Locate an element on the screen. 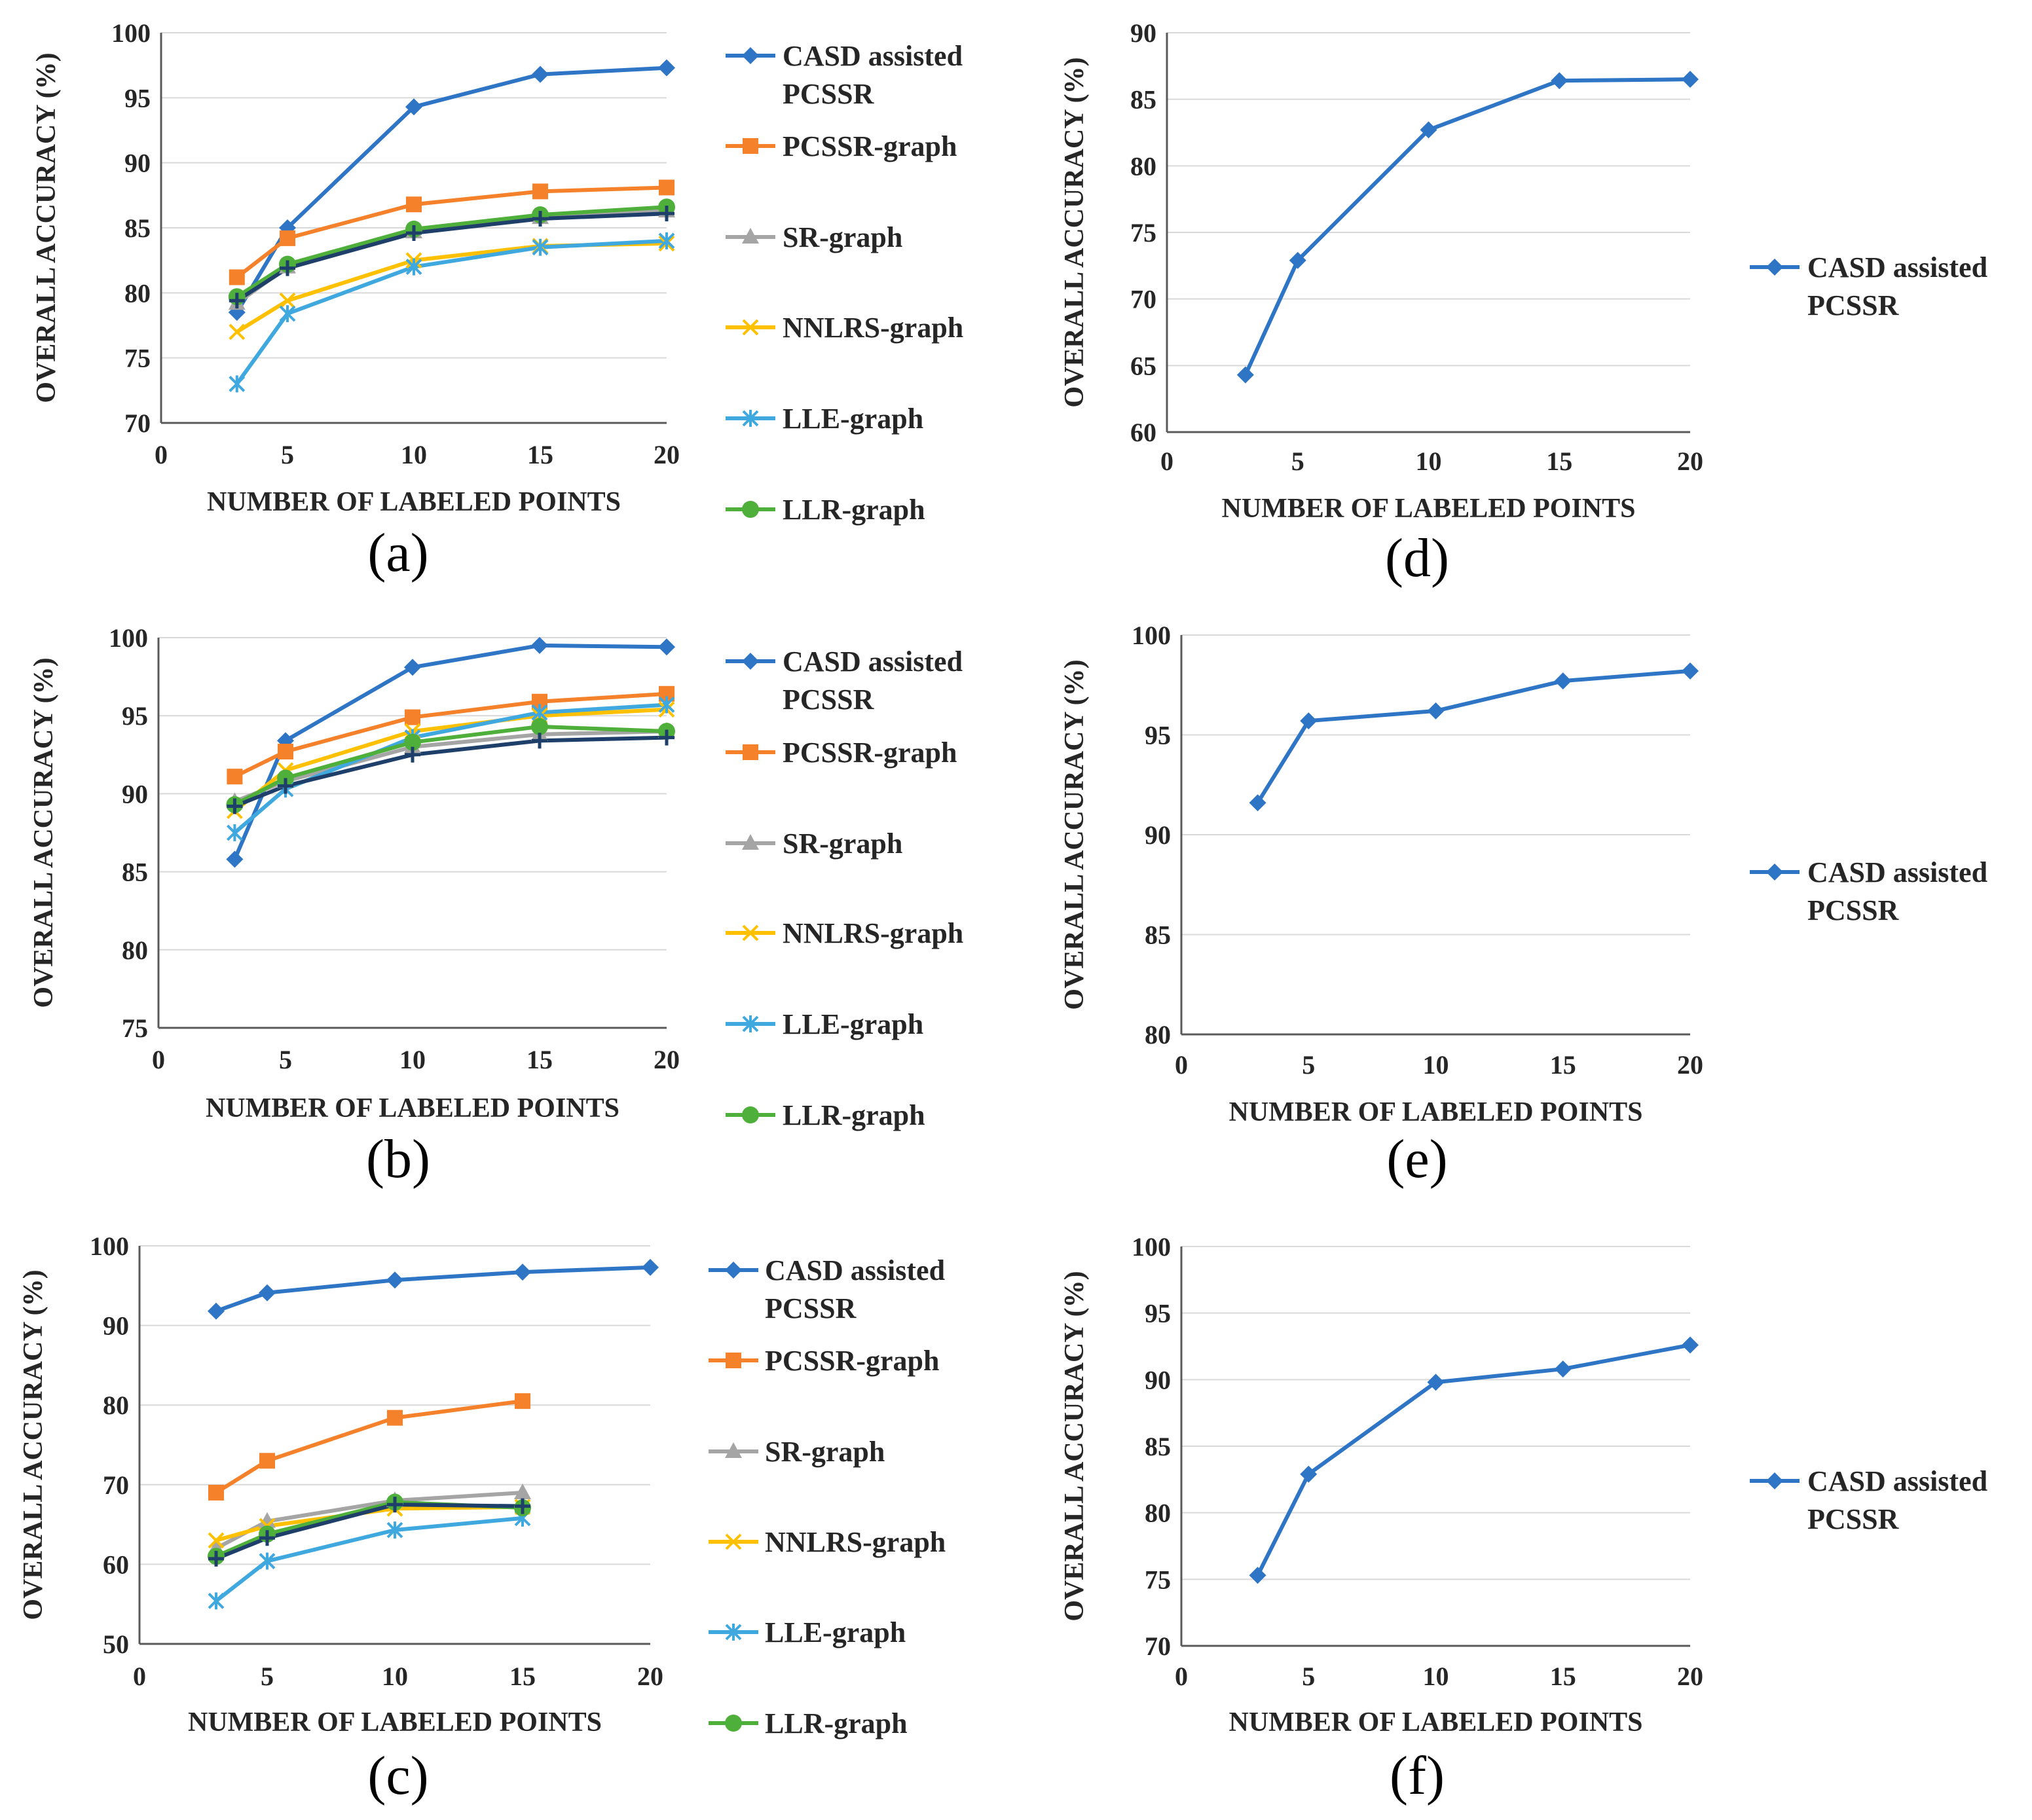 This screenshot has height=1820, width=2032. legend-item-lle-graph: LLE-graph is located at coordinates (825, 419).